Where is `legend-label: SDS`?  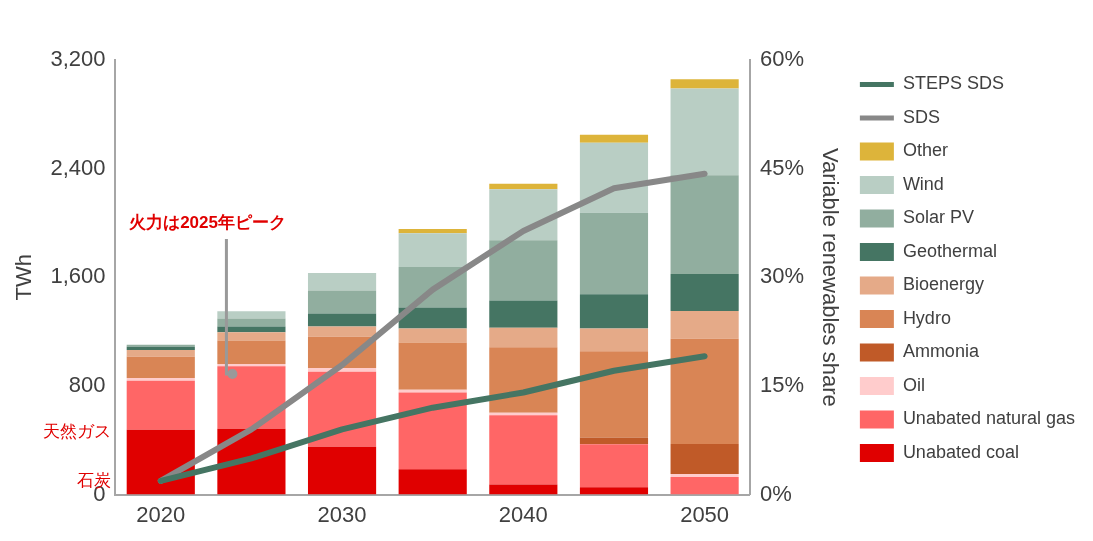 legend-label: SDS is located at coordinates (921, 116).